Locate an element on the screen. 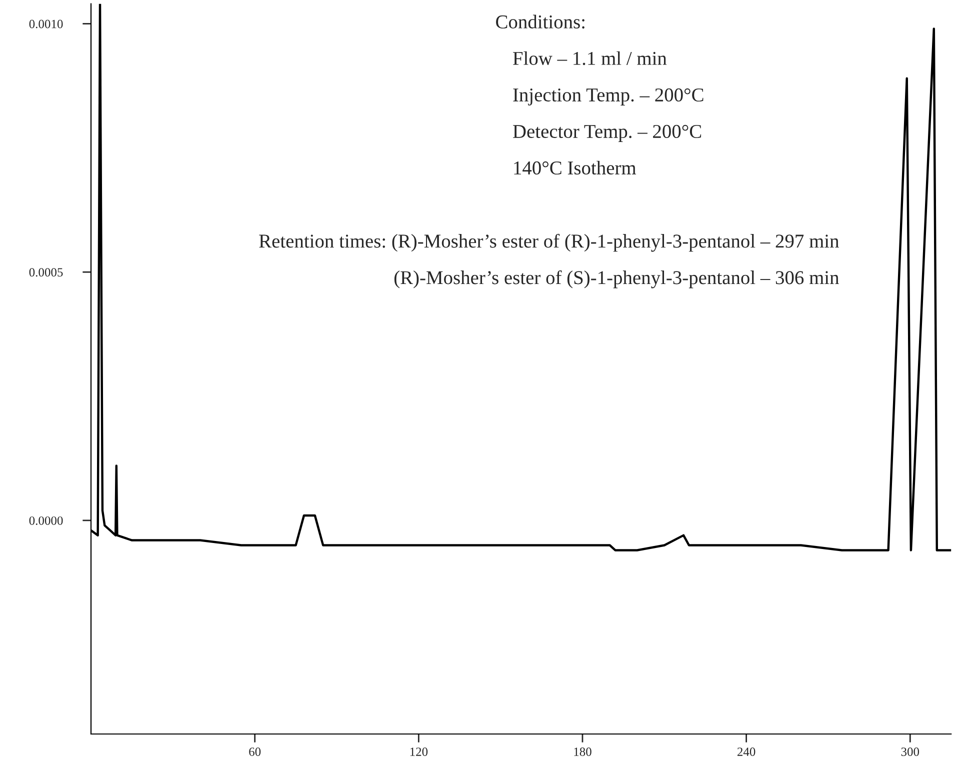 Image resolution: width=953 pixels, height=772 pixels. annotation: 140°C Isotherm is located at coordinates (575, 167).